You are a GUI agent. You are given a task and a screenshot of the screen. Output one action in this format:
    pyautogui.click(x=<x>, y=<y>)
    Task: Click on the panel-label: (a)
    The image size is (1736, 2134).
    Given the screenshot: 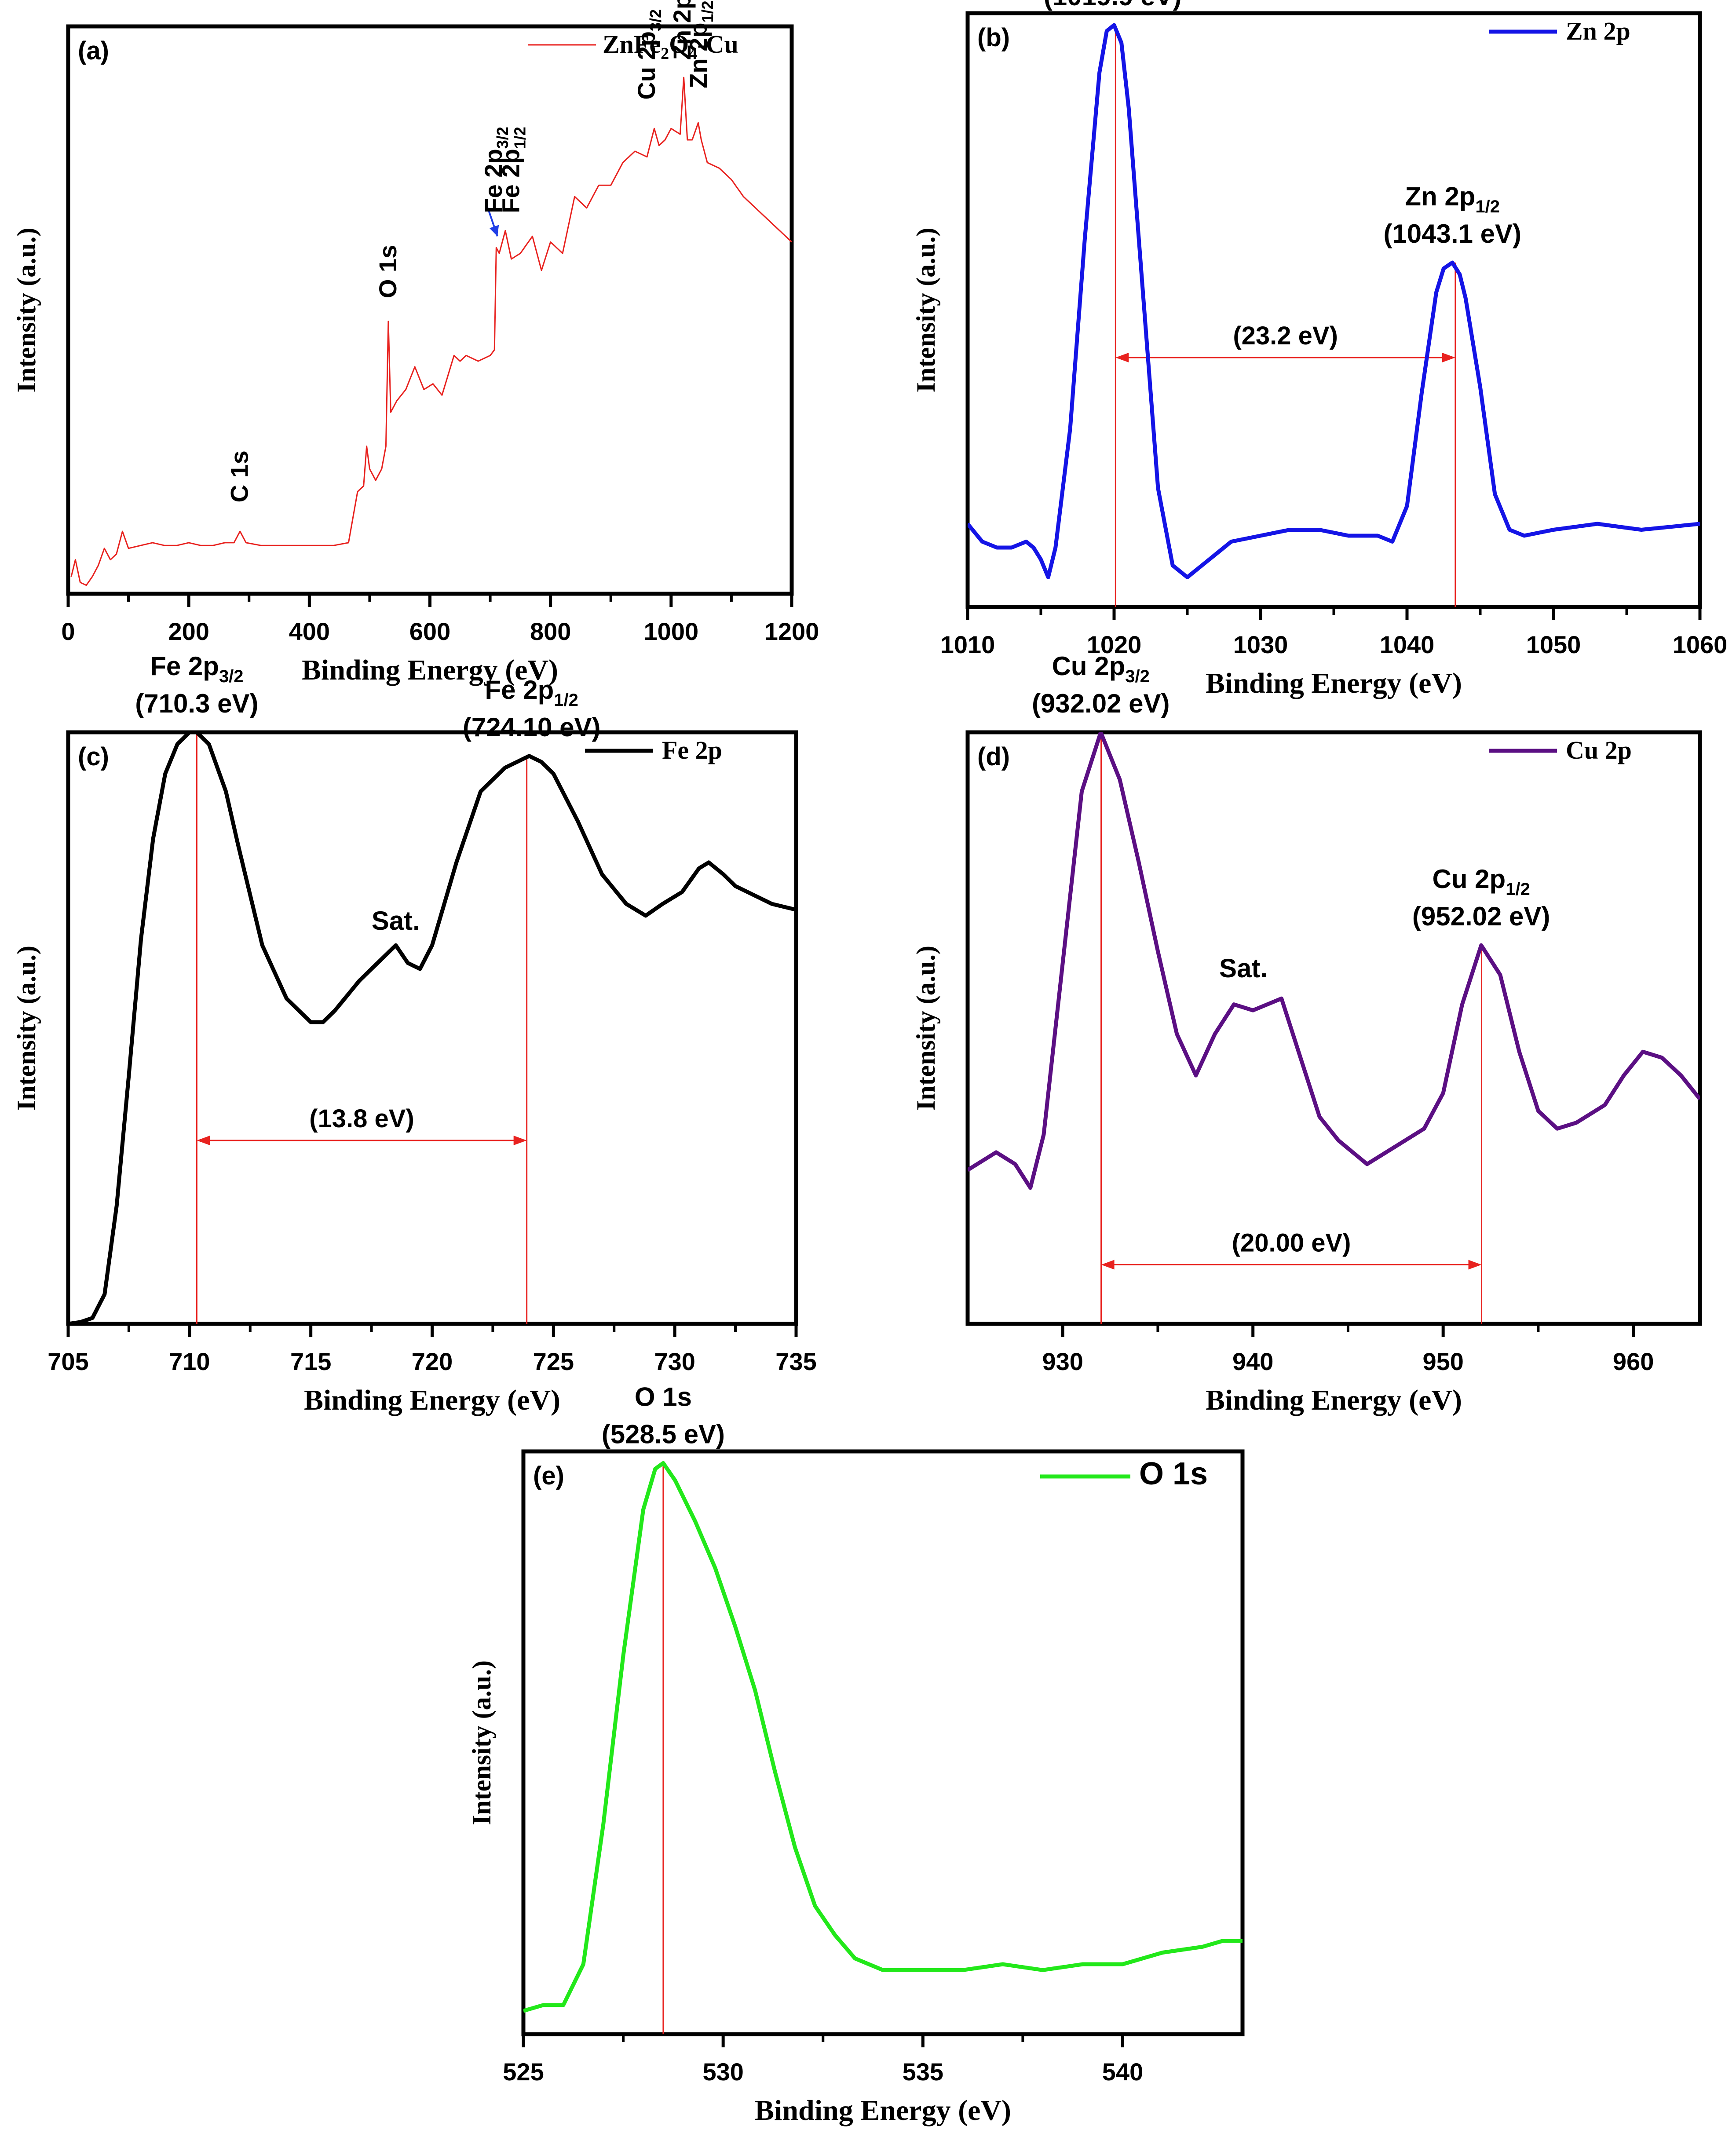 What is the action you would take?
    pyautogui.click(x=94, y=51)
    